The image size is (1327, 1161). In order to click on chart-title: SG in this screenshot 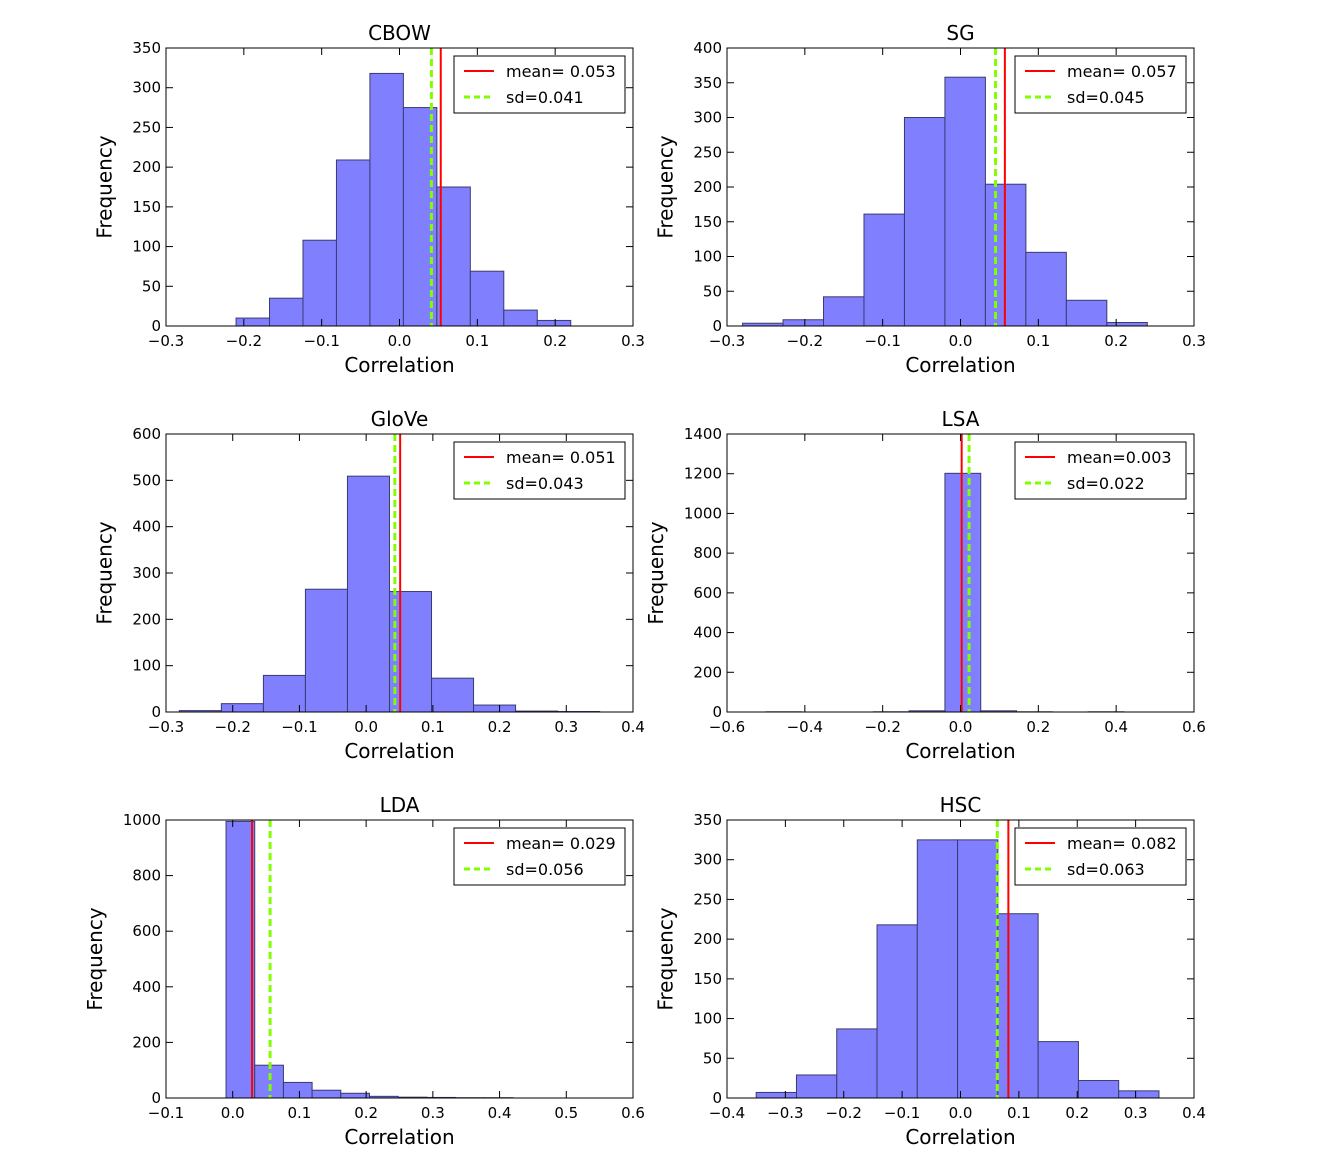, I will do `click(960, 33)`.